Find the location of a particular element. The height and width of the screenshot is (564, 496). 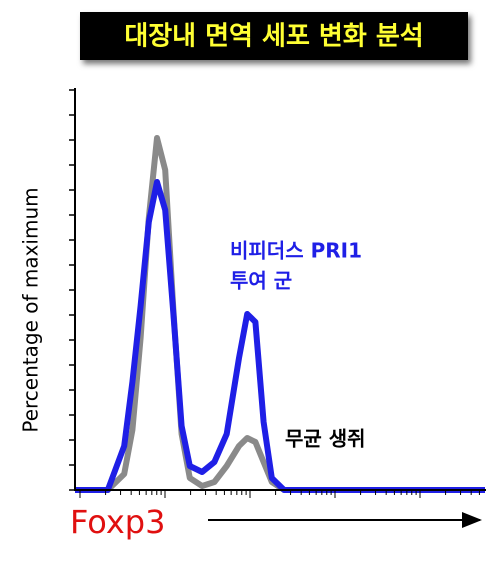

series-label: 투여 군 is located at coordinates (261, 281).